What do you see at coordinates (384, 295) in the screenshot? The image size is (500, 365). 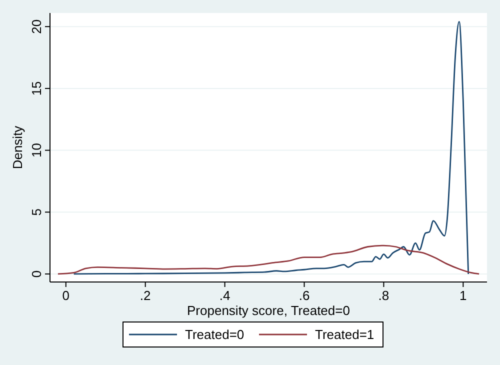 I see `x-tick-label: .8` at bounding box center [384, 295].